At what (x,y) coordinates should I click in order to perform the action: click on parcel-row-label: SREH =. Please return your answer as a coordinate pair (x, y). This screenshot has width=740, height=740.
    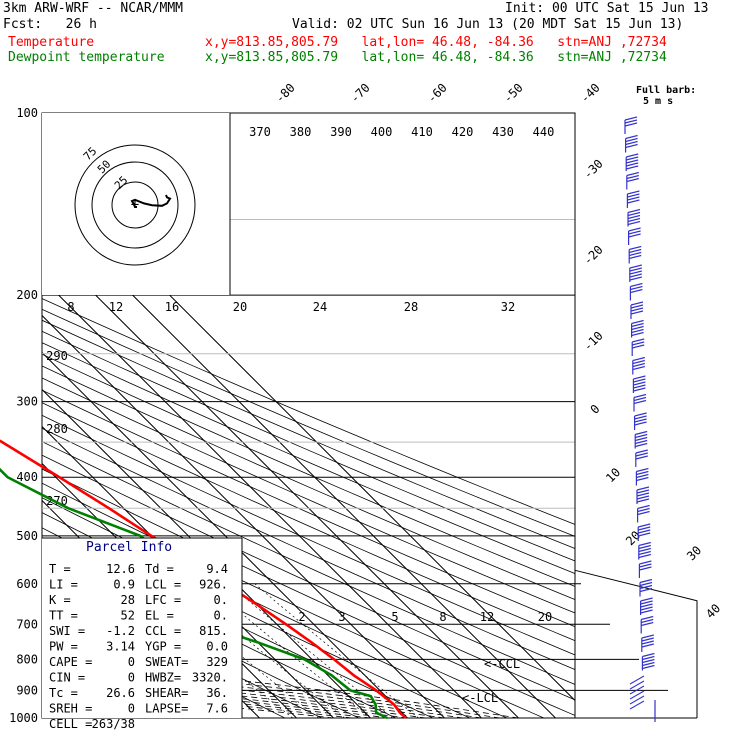
    Looking at the image, I should click on (70, 709).